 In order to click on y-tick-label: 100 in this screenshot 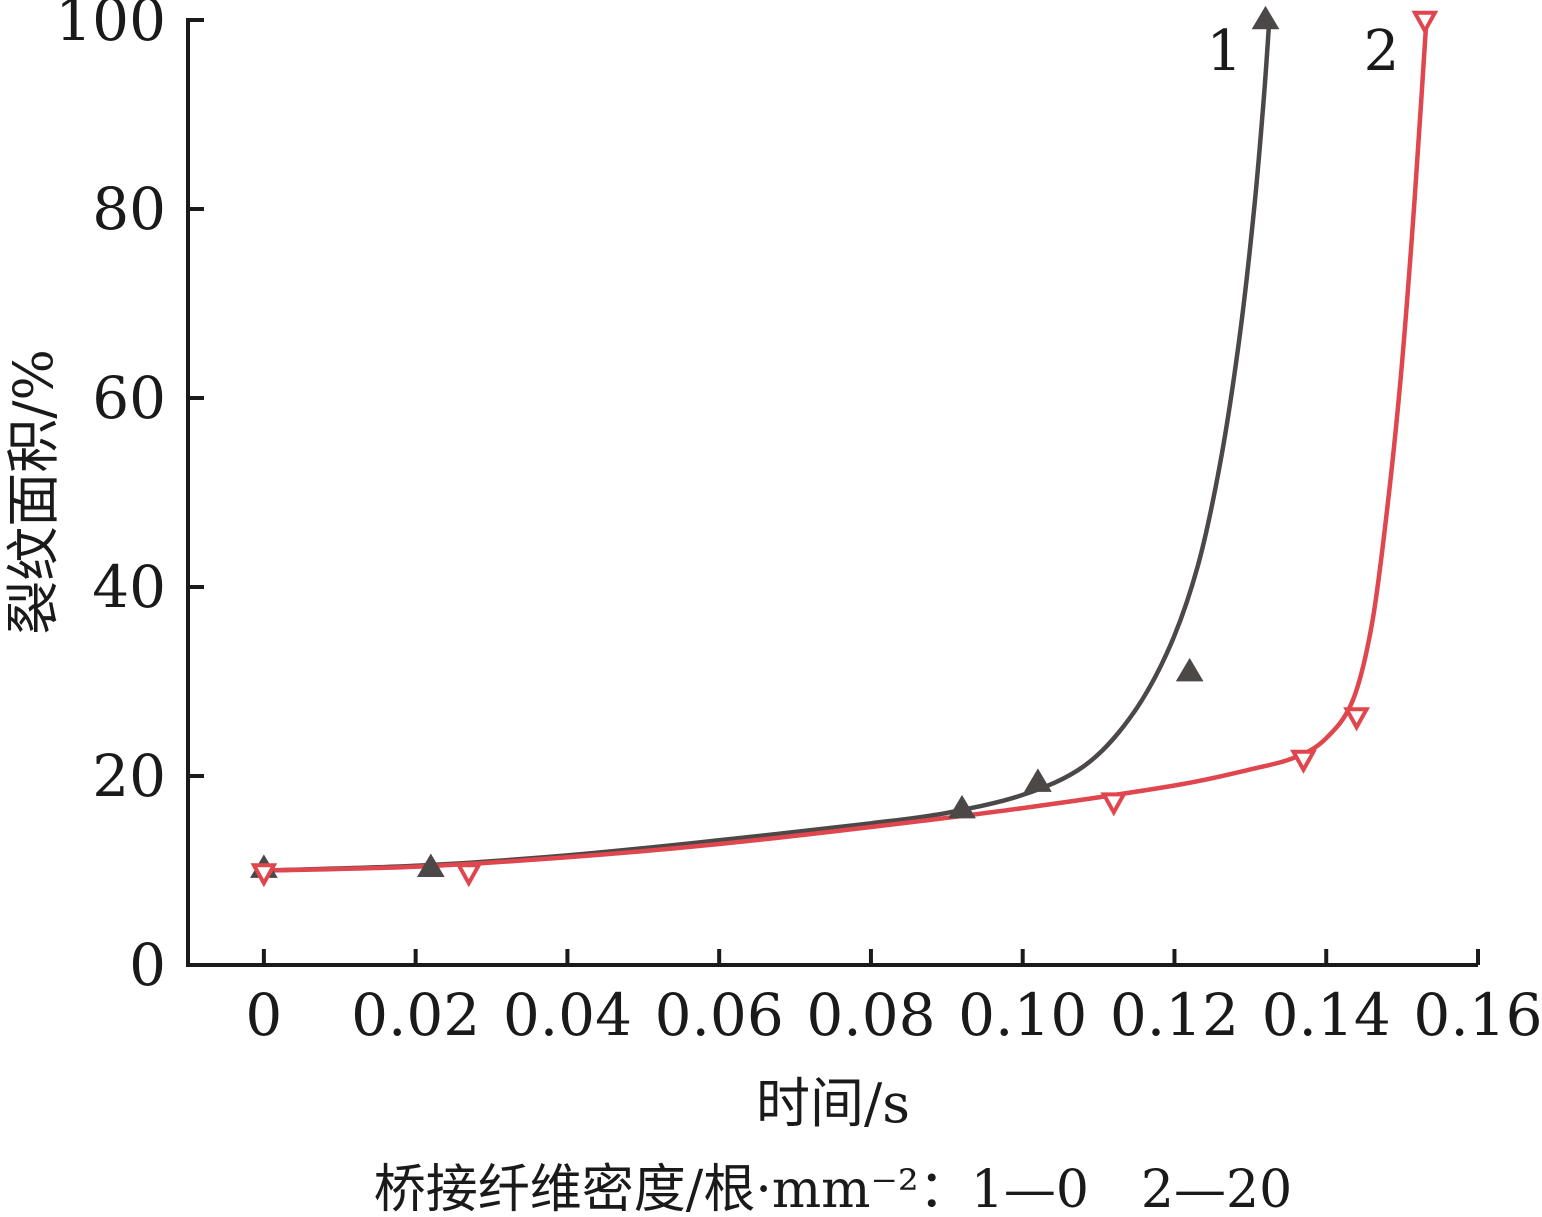, I will do `click(110, 27)`.